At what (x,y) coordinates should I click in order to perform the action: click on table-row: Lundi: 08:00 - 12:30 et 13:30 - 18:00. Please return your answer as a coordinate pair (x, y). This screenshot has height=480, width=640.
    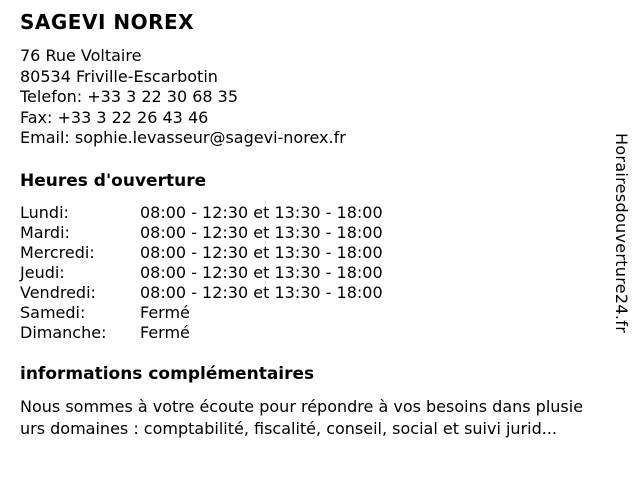
    Looking at the image, I should click on (310, 213).